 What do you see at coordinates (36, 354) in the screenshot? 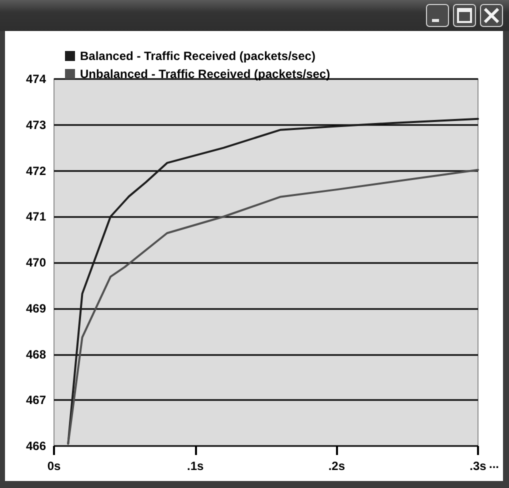
I see `y-tick-label: 468` at bounding box center [36, 354].